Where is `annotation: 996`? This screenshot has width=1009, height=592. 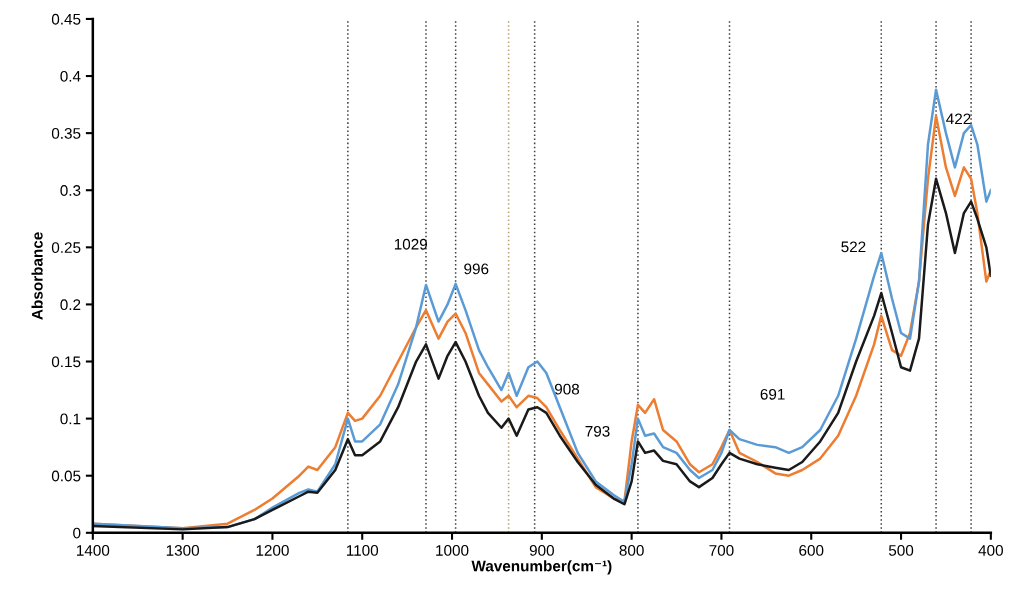 annotation: 996 is located at coordinates (476, 269).